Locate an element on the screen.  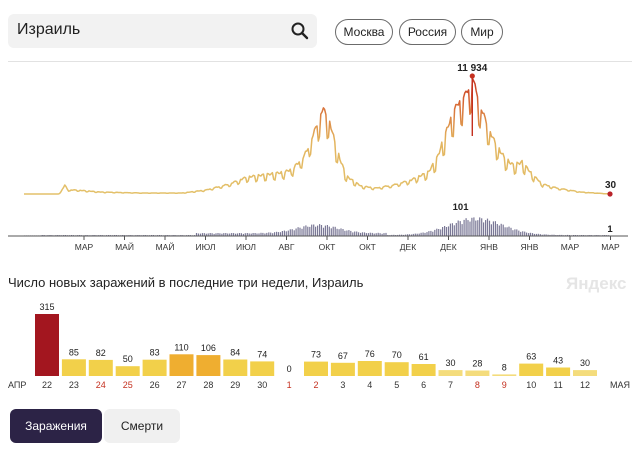
month-label: МАР is located at coordinates (610, 247).